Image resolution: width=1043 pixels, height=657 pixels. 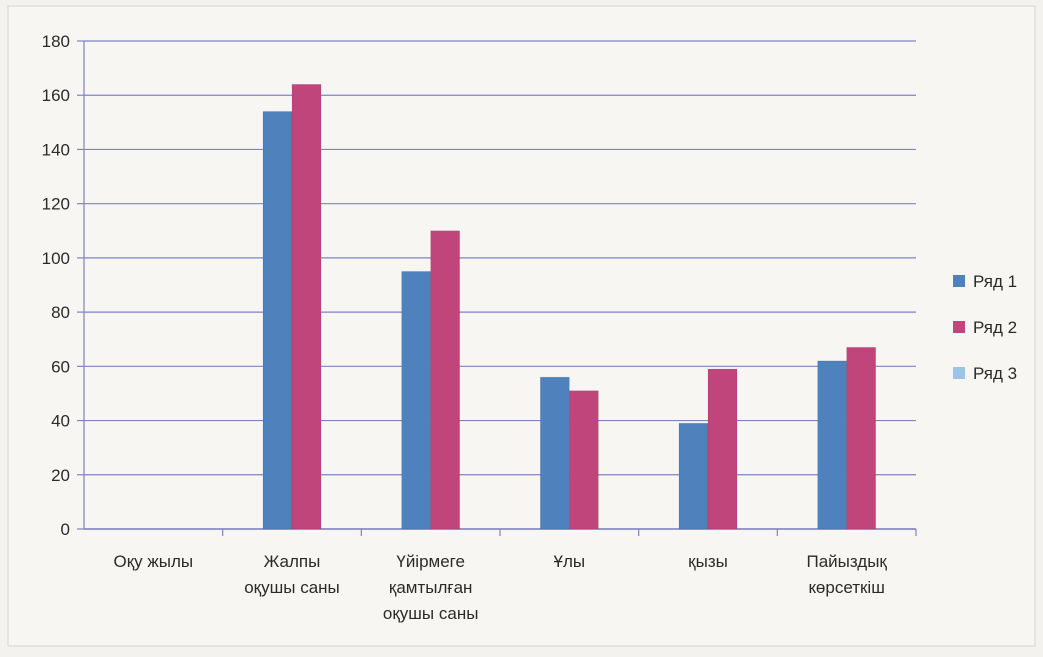 I want to click on y-tick-label: 120, so click(x=56, y=204).